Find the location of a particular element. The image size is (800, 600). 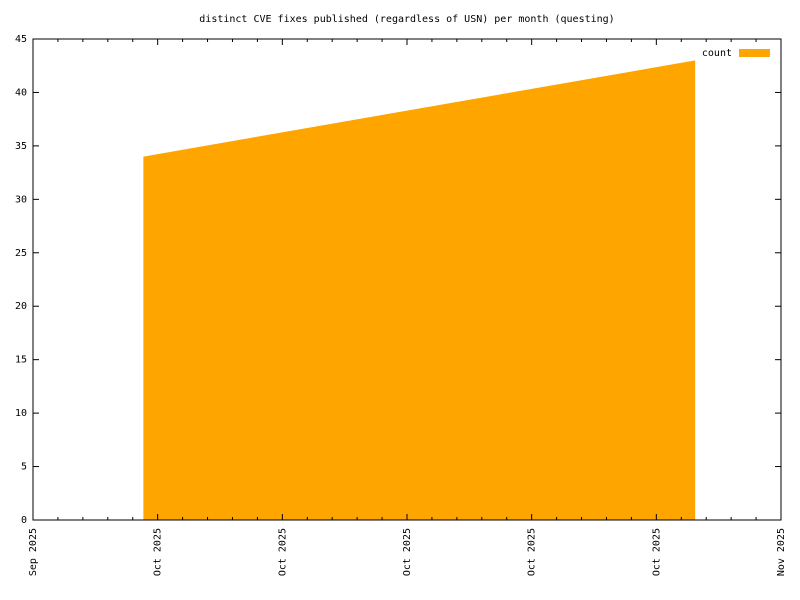

x-tick-label: Sep 2025 is located at coordinates (33, 552).